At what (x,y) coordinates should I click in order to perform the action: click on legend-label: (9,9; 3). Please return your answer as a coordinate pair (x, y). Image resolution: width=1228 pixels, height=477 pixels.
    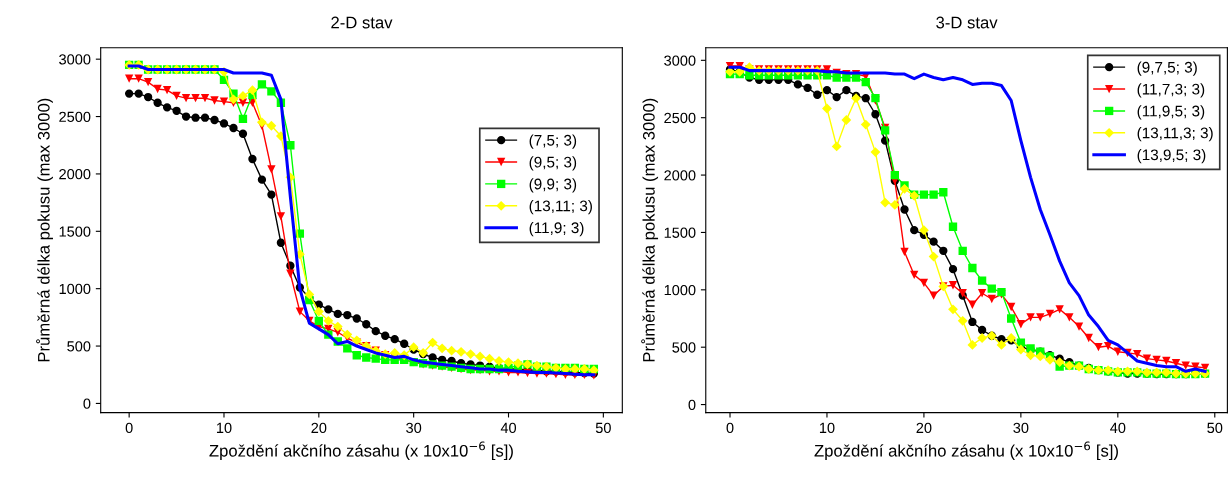
    Looking at the image, I should click on (553, 185).